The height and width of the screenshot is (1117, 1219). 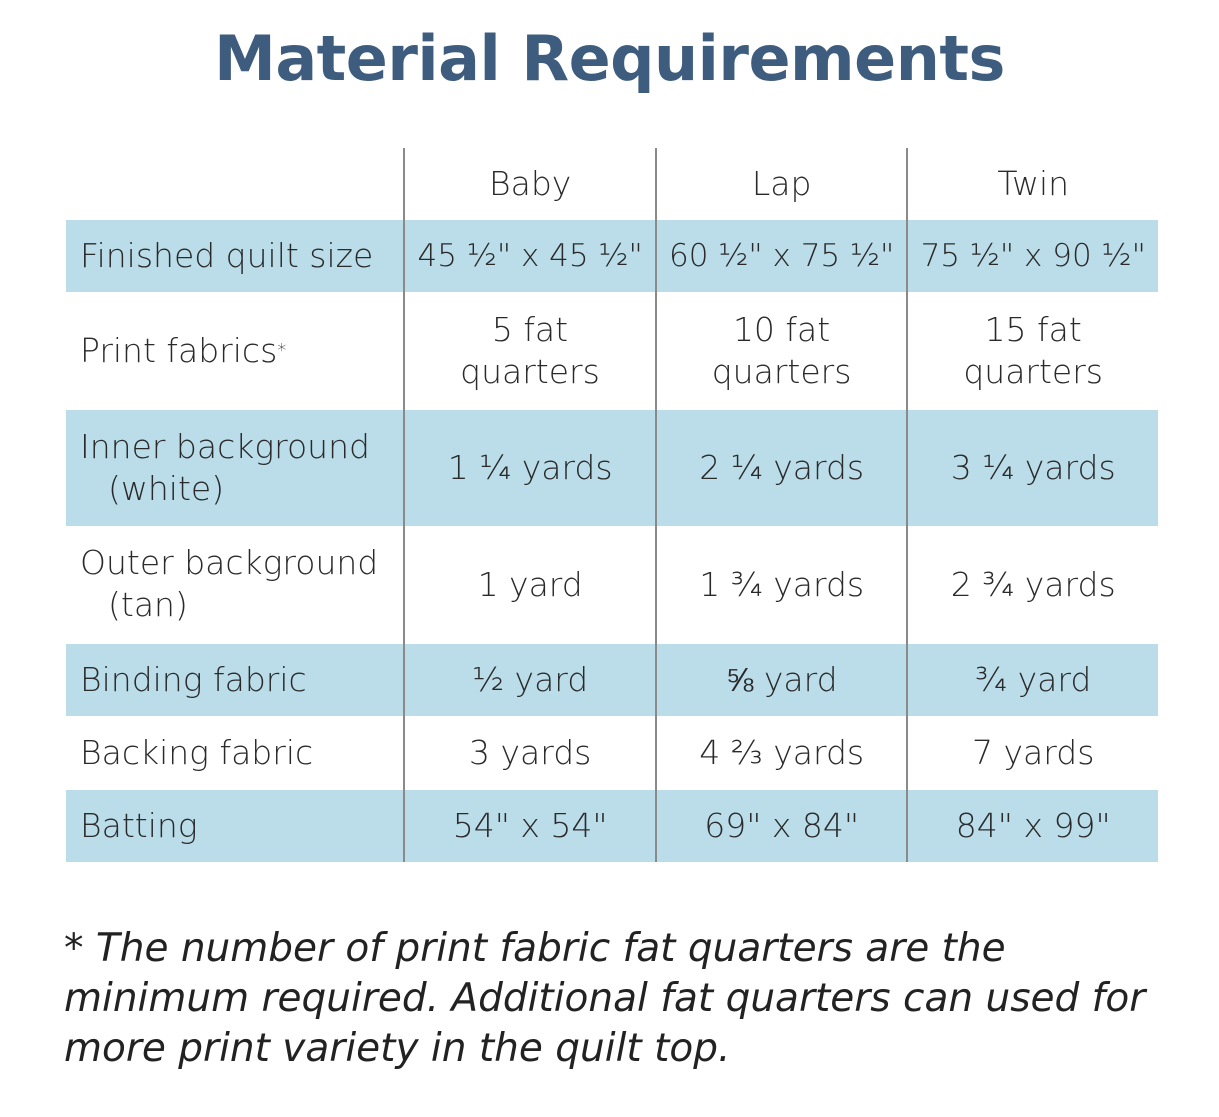 I want to click on cell-twin: 84" x 99", so click(x=1032, y=826).